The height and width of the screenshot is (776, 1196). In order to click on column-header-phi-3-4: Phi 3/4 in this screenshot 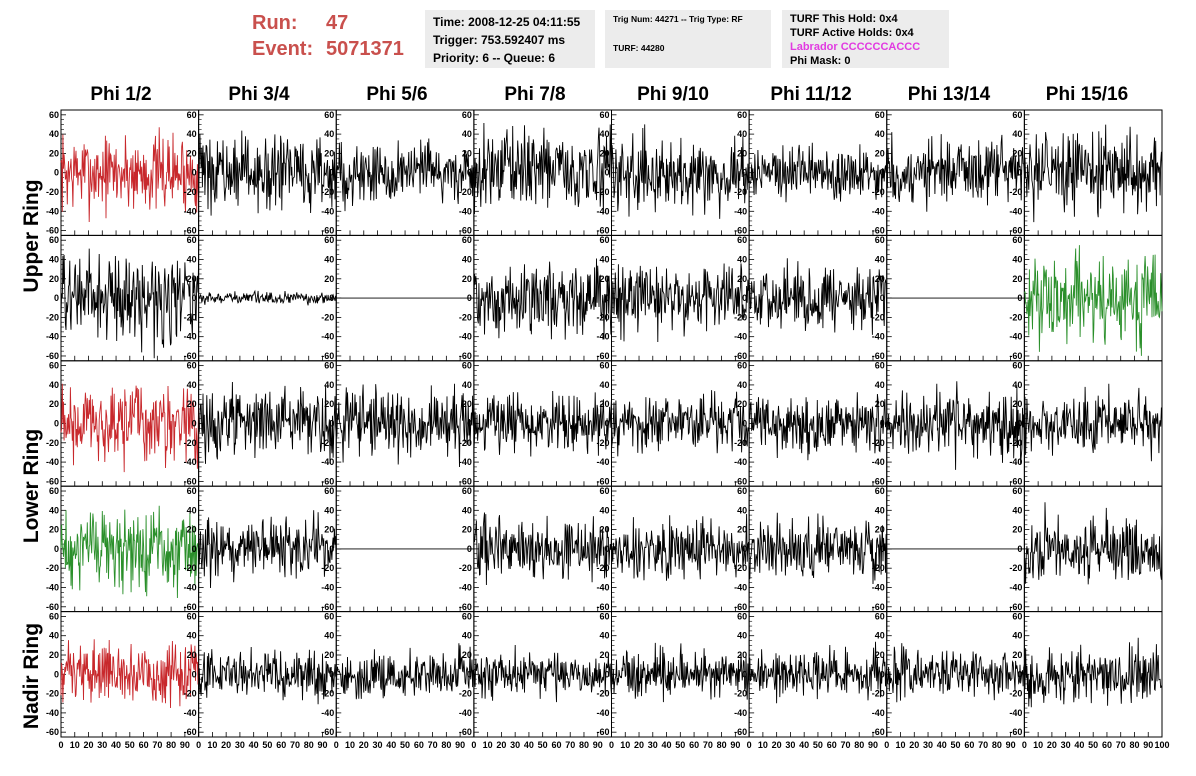, I will do `click(259, 94)`.